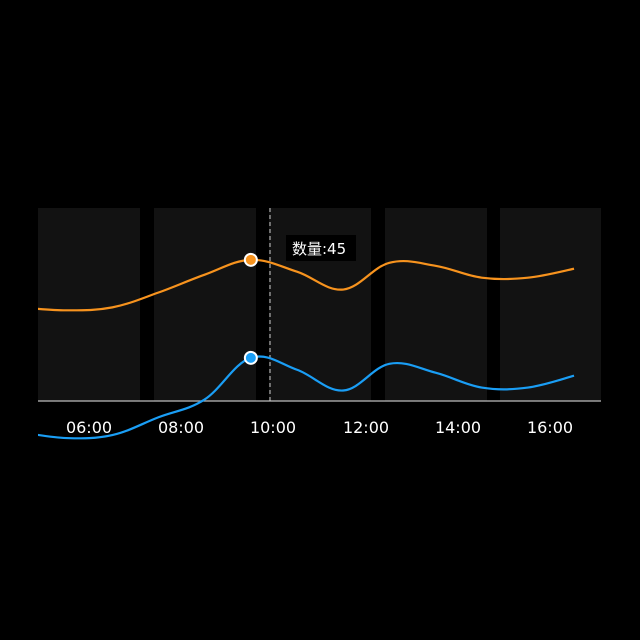 This screenshot has height=640, width=640. I want to click on x-tick-labels: 06:00 08:00 10:00 12:00 14:00 16:00, so click(319, 427).